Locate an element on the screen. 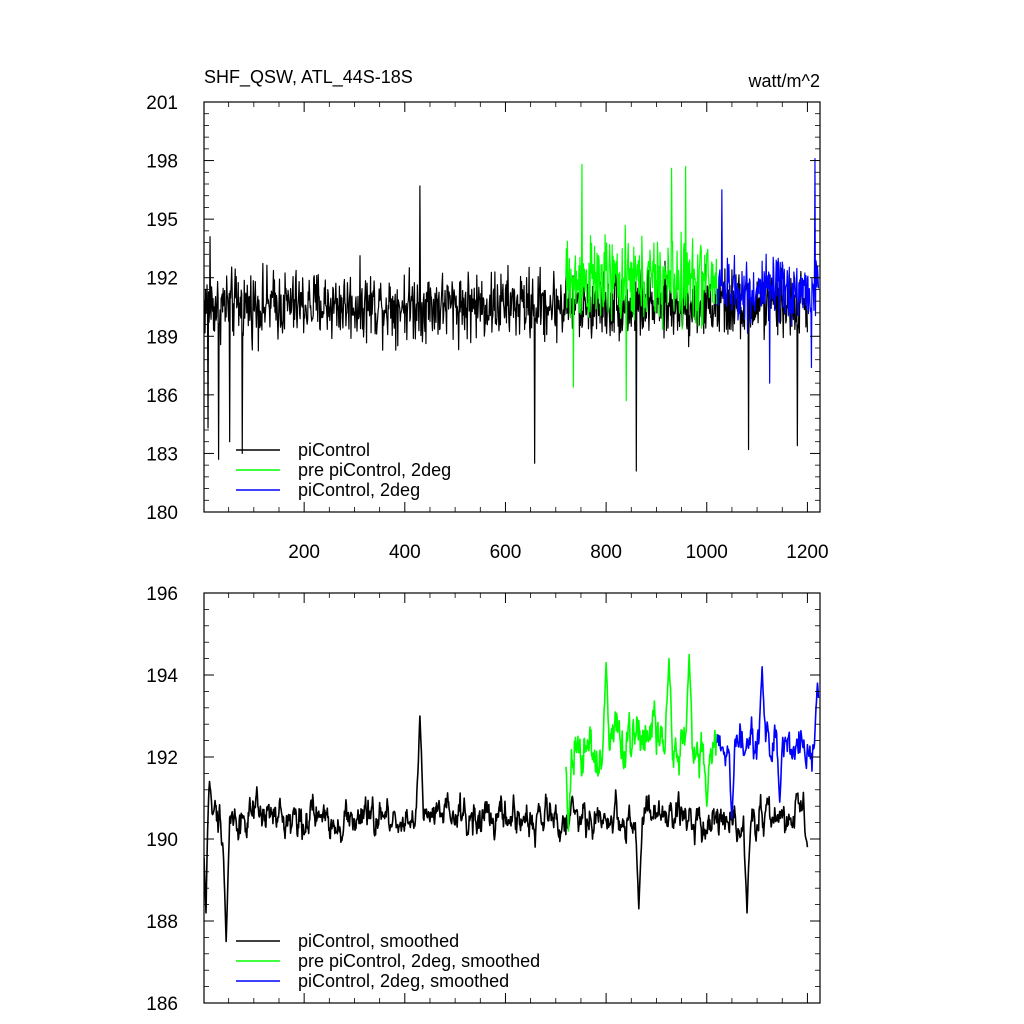 The height and width of the screenshot is (1024, 1024). top-ytick-label: 192 is located at coordinates (162, 279).